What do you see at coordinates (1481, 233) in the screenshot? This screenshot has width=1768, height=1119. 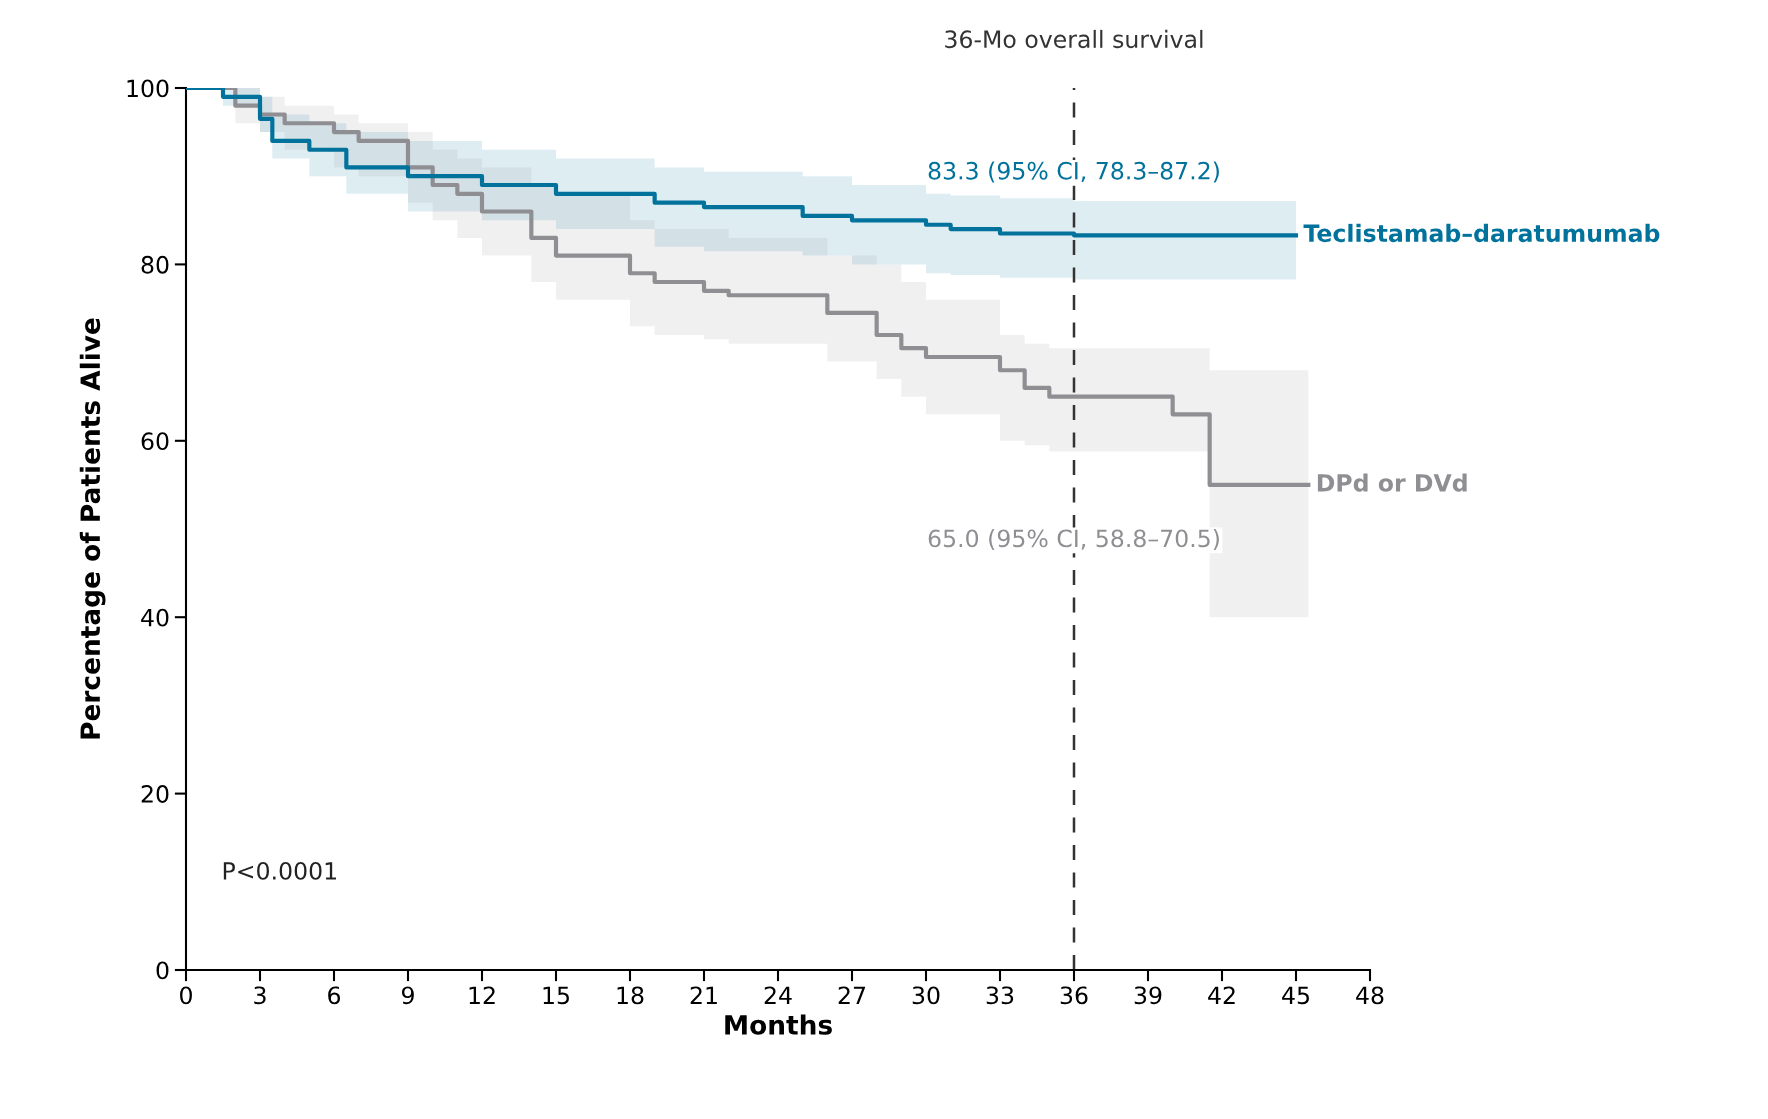 I see `series-label: Teclistamab–daratumumab` at bounding box center [1481, 233].